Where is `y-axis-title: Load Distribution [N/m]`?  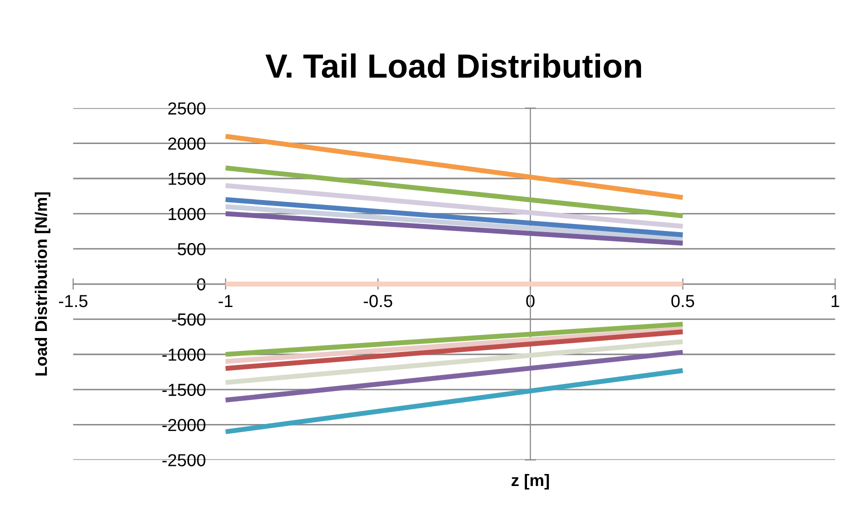
y-axis-title: Load Distribution [N/m] is located at coordinates (42, 284).